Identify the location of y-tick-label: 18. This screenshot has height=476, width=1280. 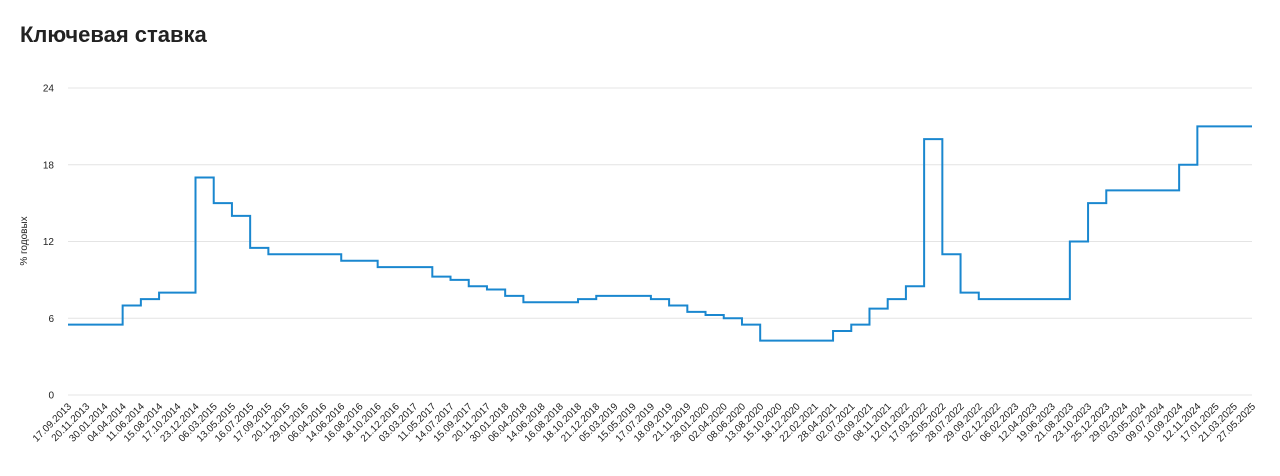
(49, 165).